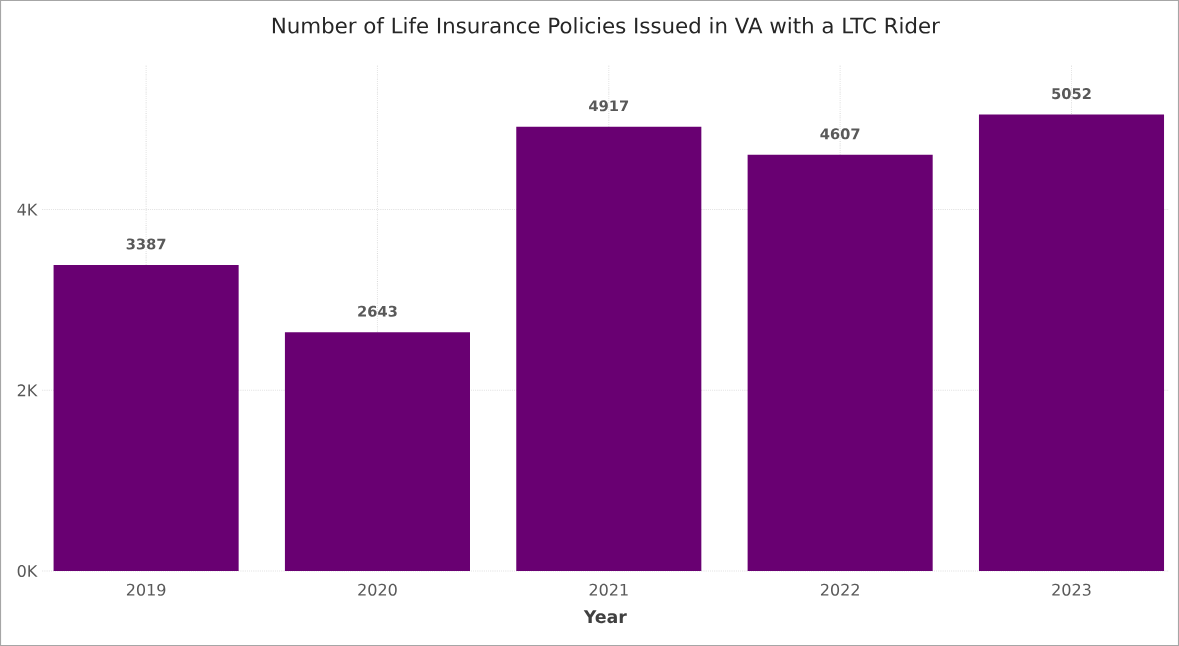 The image size is (1179, 646). Describe the element at coordinates (27, 209) in the screenshot. I see `y-tick-label: 4K` at that location.